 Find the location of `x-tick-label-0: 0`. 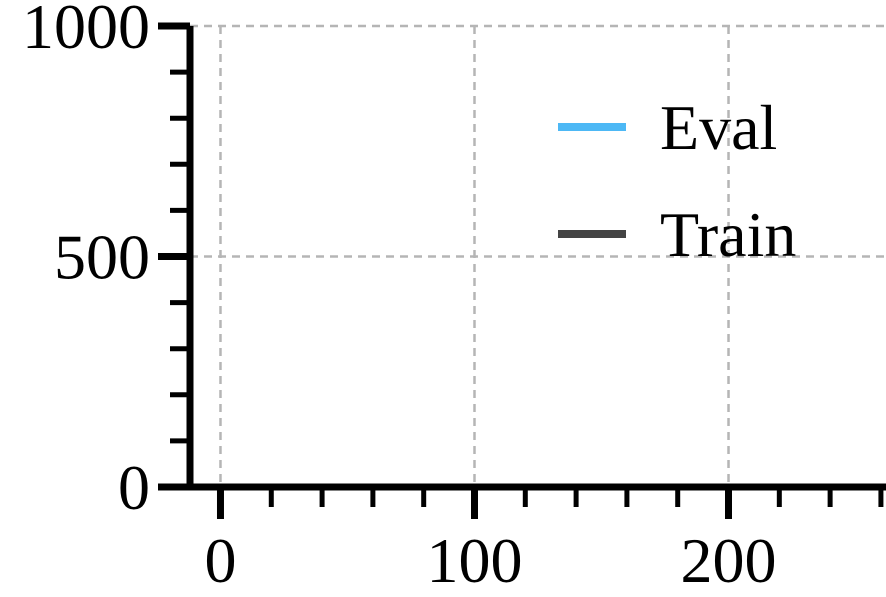

x-tick-label-0: 0 is located at coordinates (220, 560).